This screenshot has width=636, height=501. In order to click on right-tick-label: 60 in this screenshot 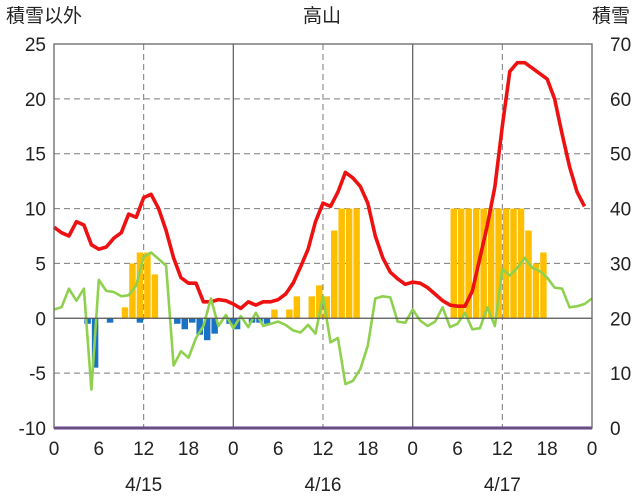, I will do `click(620, 100)`.